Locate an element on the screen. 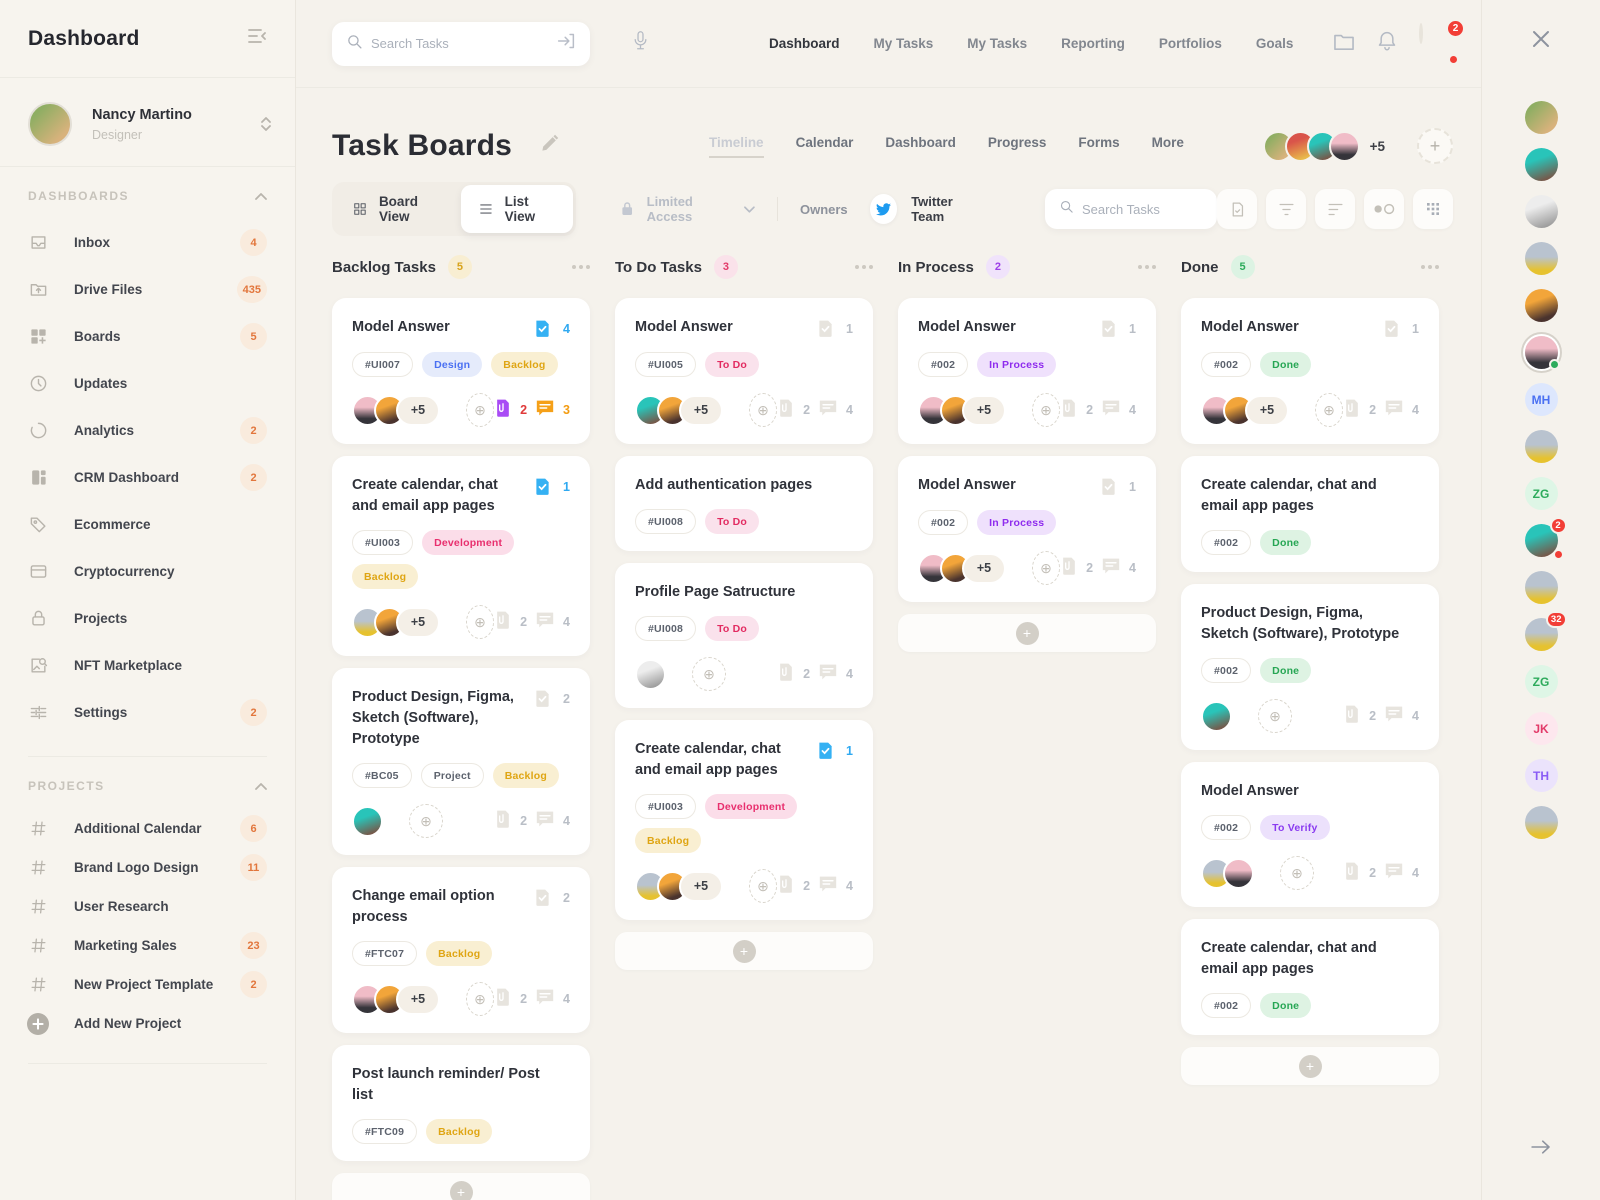  edit-title-icon is located at coordinates (549, 146).